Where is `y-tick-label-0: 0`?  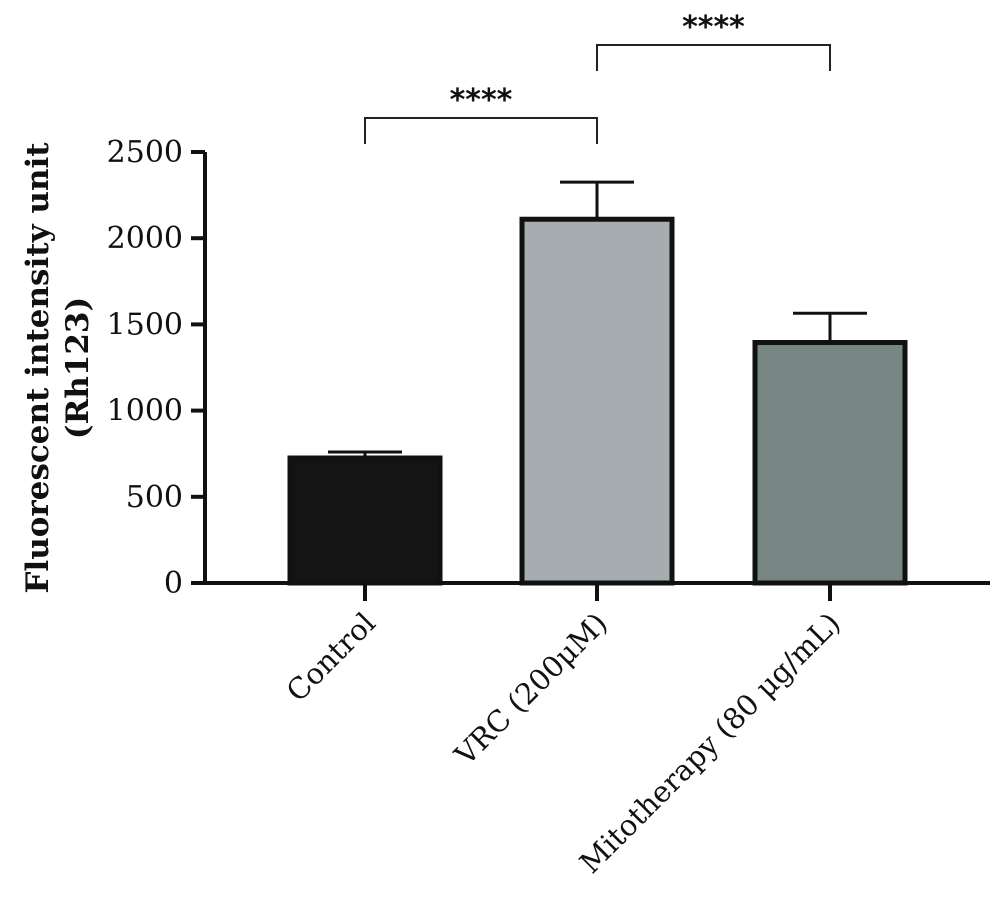 y-tick-label-0: 0 is located at coordinates (173, 583).